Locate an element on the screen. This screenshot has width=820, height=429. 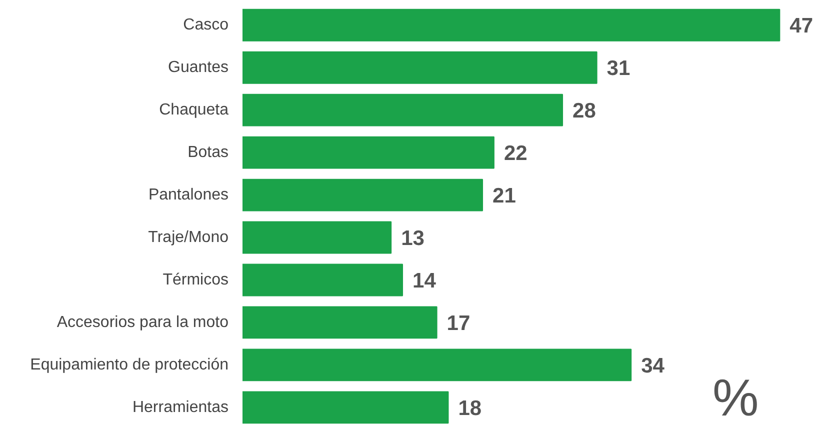
y-tick-label: Traje/Mono is located at coordinates (188, 237).